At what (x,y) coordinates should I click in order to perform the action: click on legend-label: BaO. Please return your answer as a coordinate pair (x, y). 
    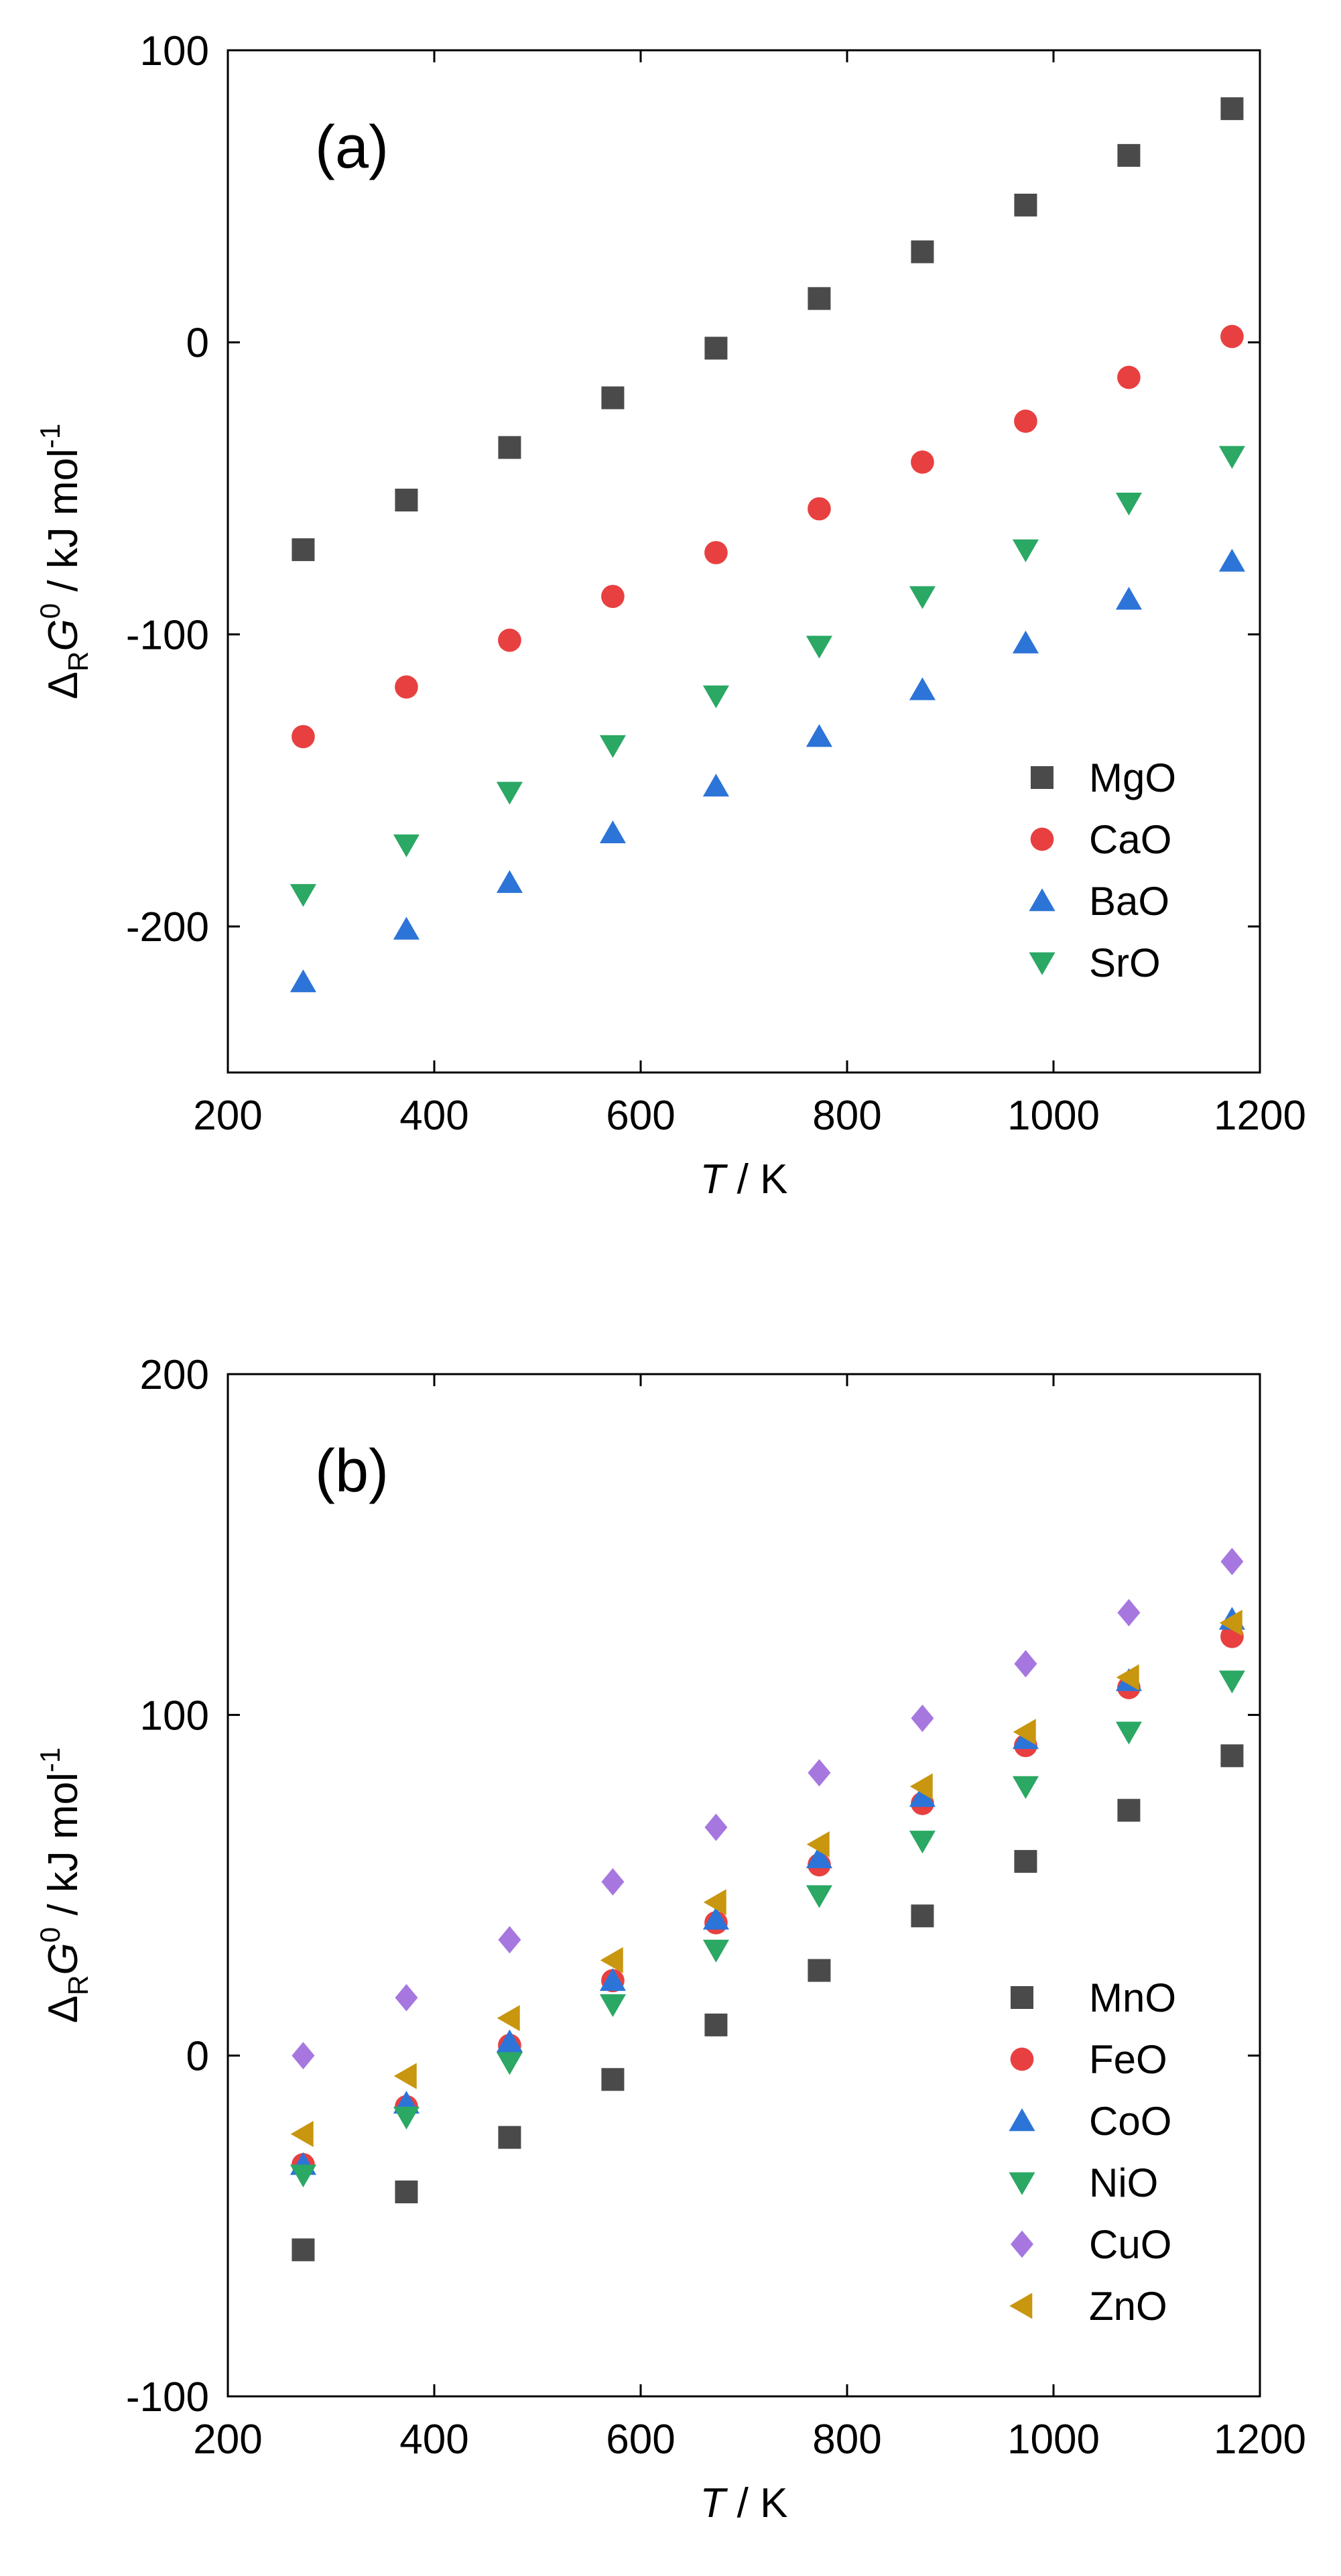
    Looking at the image, I should click on (1129, 901).